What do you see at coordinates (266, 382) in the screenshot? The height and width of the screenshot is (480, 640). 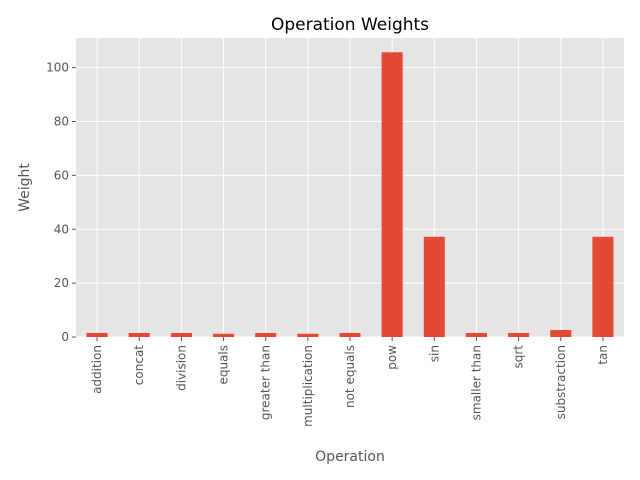 I see `x-tick-label: greater than` at bounding box center [266, 382].